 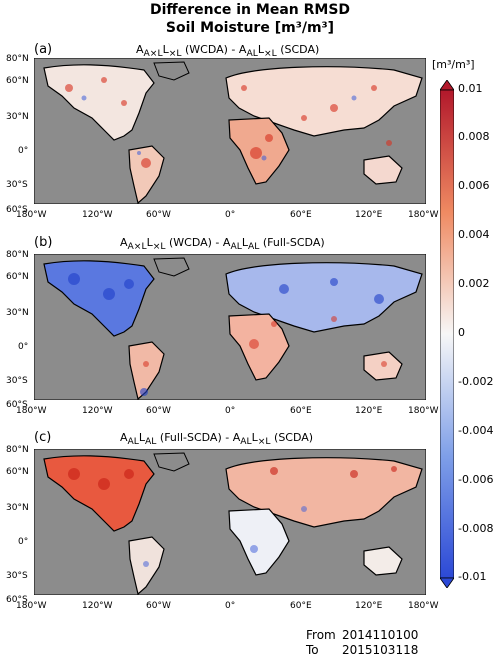 I want to click on panel-a-lon-180e: 180°W, so click(x=423, y=215).